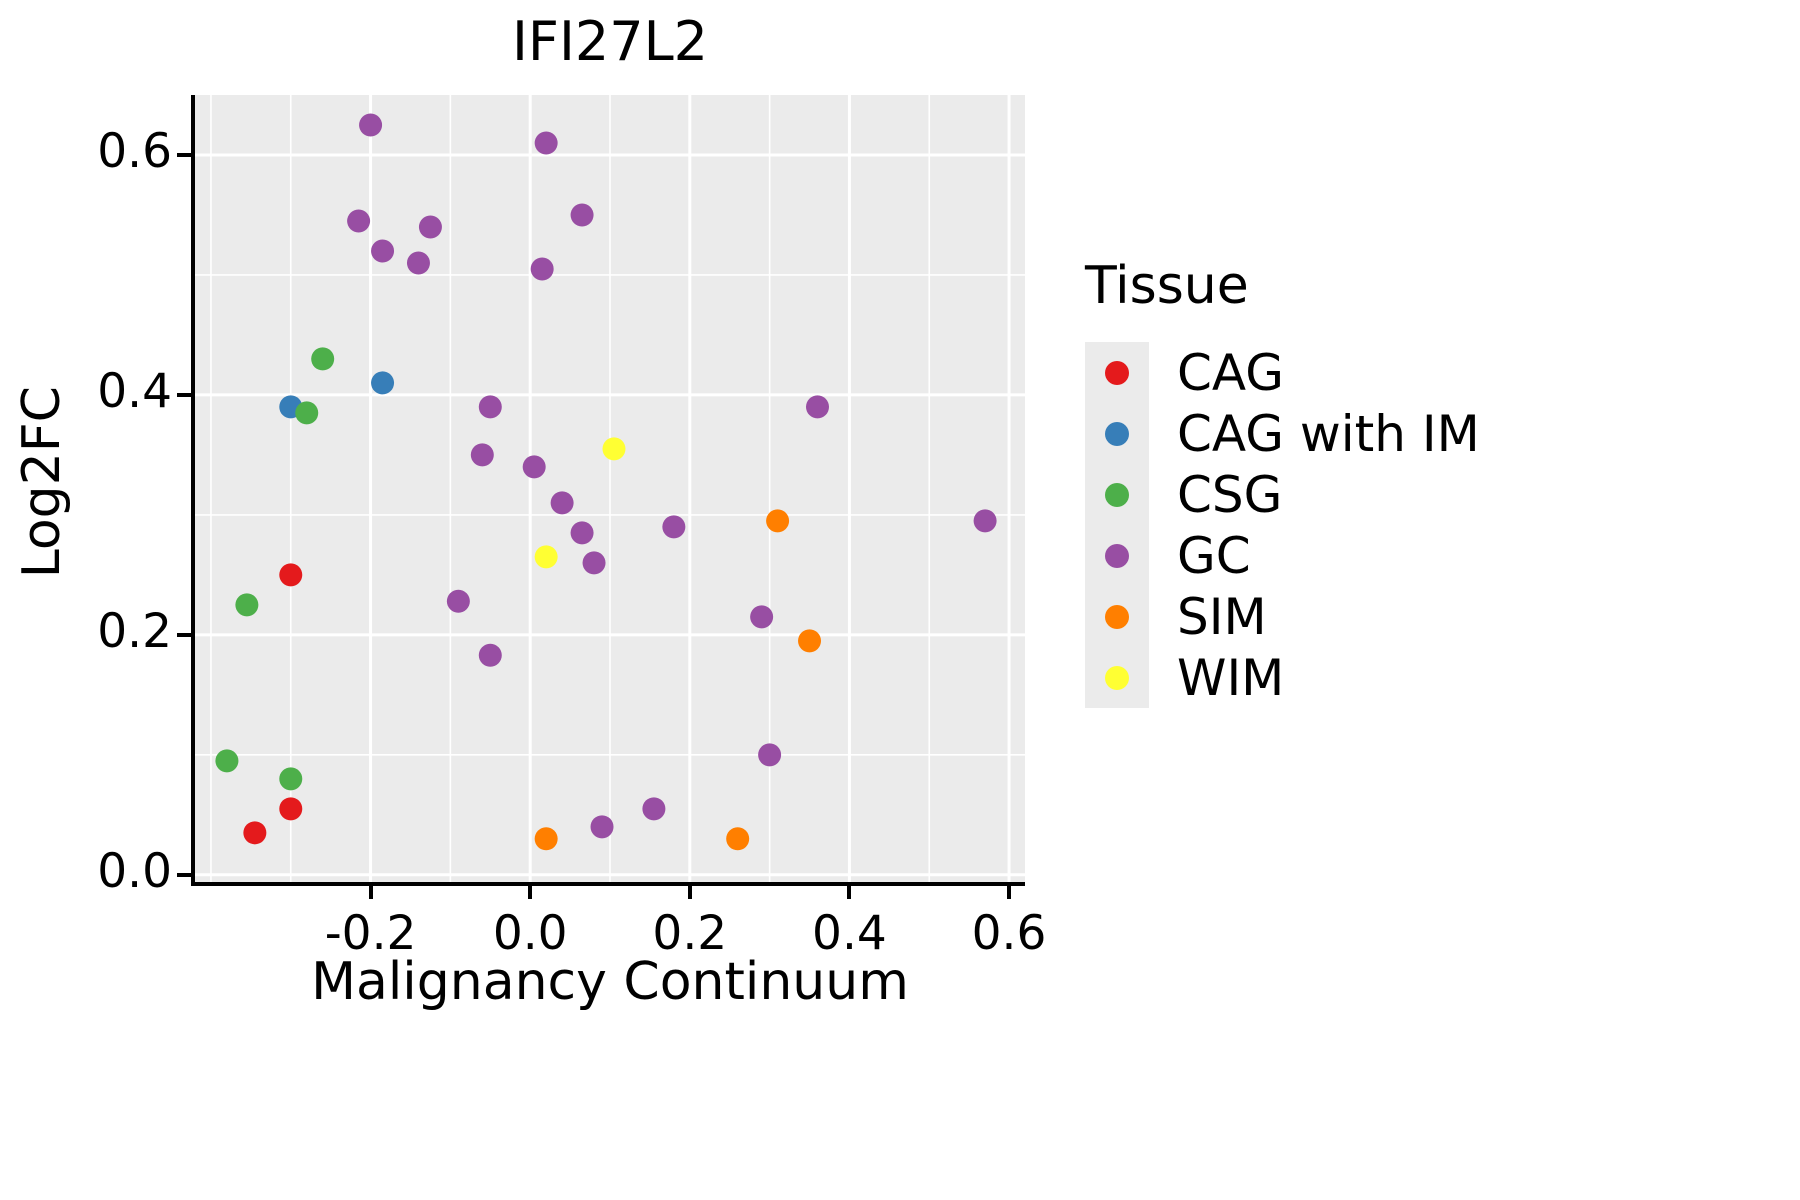 The width and height of the screenshot is (1800, 1200). Describe the element at coordinates (1230, 494) in the screenshot. I see `legend-label: CSG` at that location.